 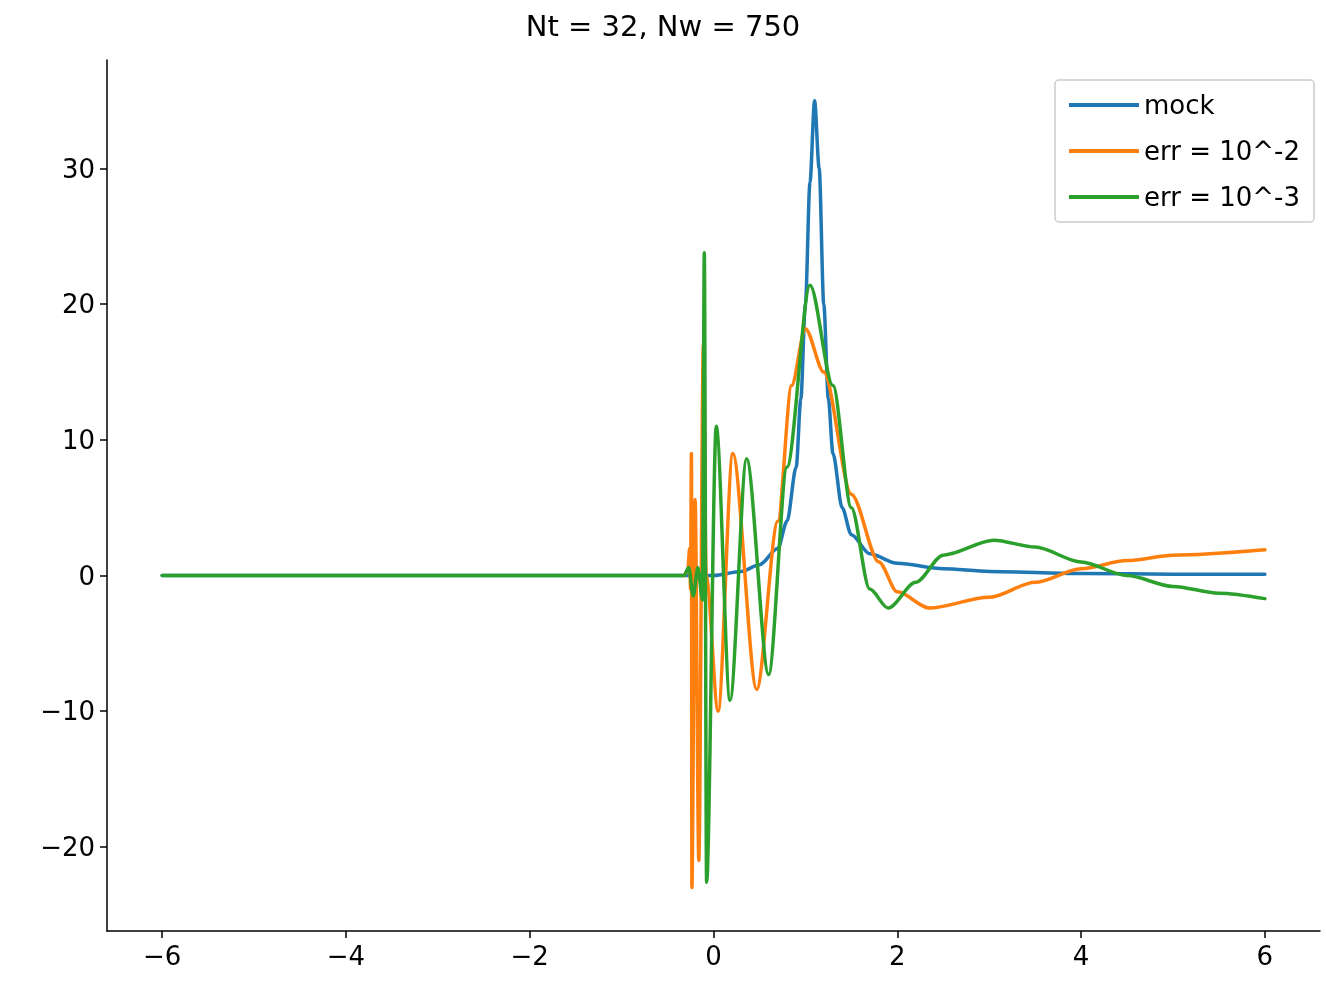 What do you see at coordinates (78, 304) in the screenshot?
I see `y-tick-label: 20` at bounding box center [78, 304].